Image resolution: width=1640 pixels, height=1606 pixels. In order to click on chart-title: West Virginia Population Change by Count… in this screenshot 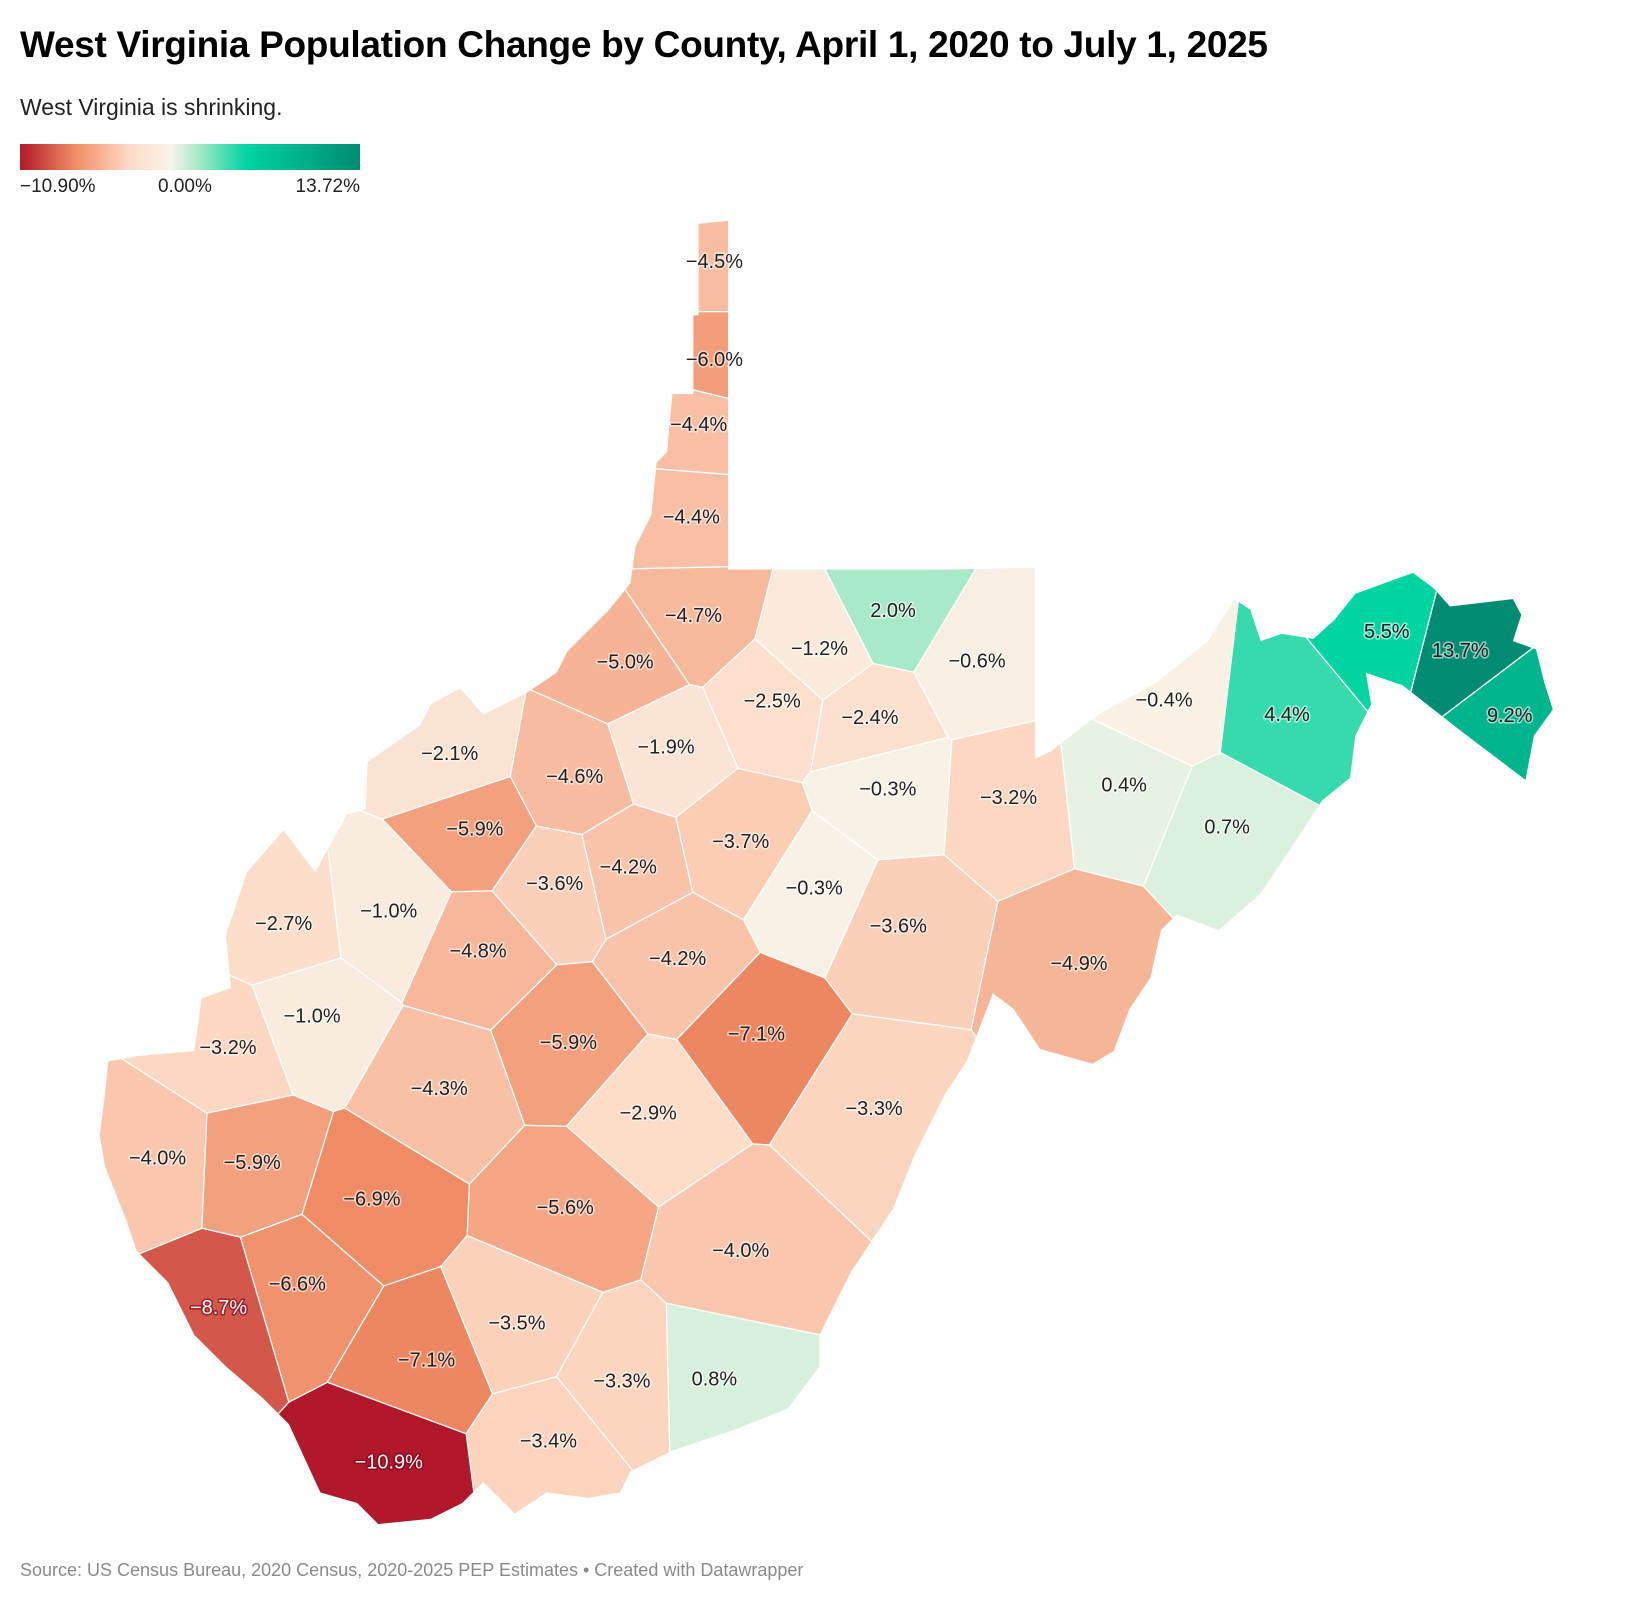, I will do `click(644, 44)`.